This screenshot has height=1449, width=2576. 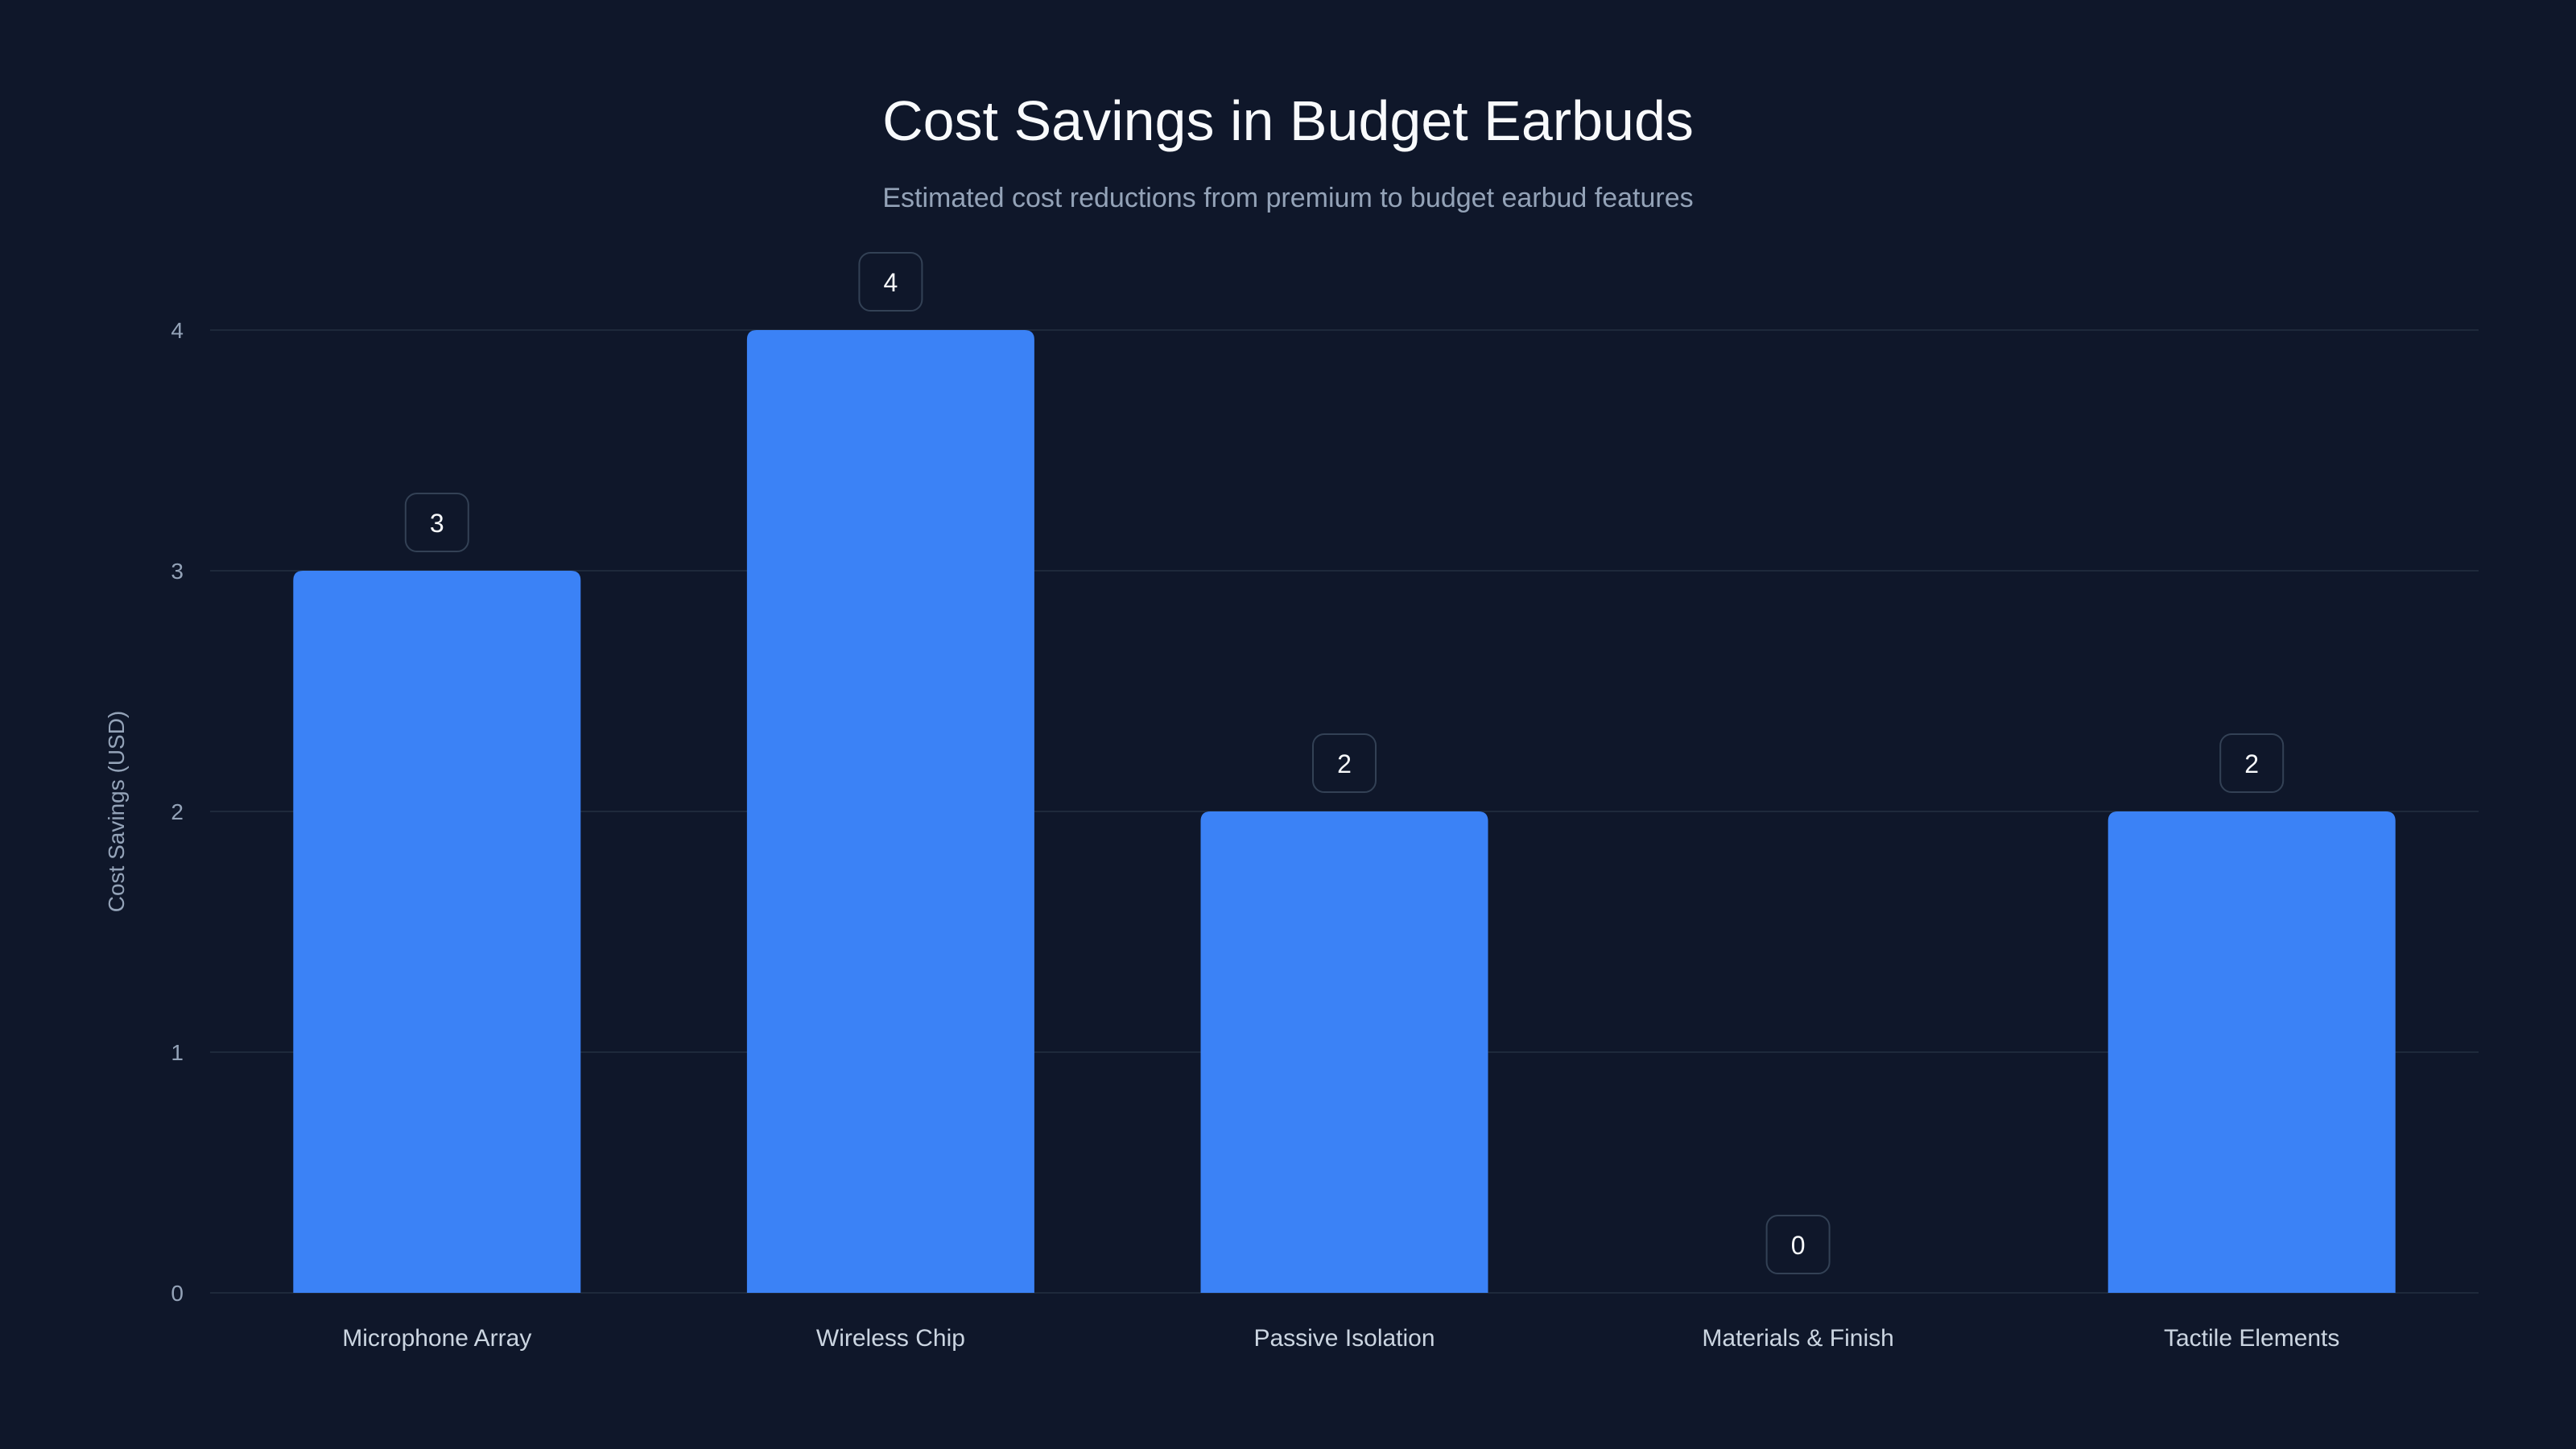 I want to click on data-label: 4, so click(x=891, y=282).